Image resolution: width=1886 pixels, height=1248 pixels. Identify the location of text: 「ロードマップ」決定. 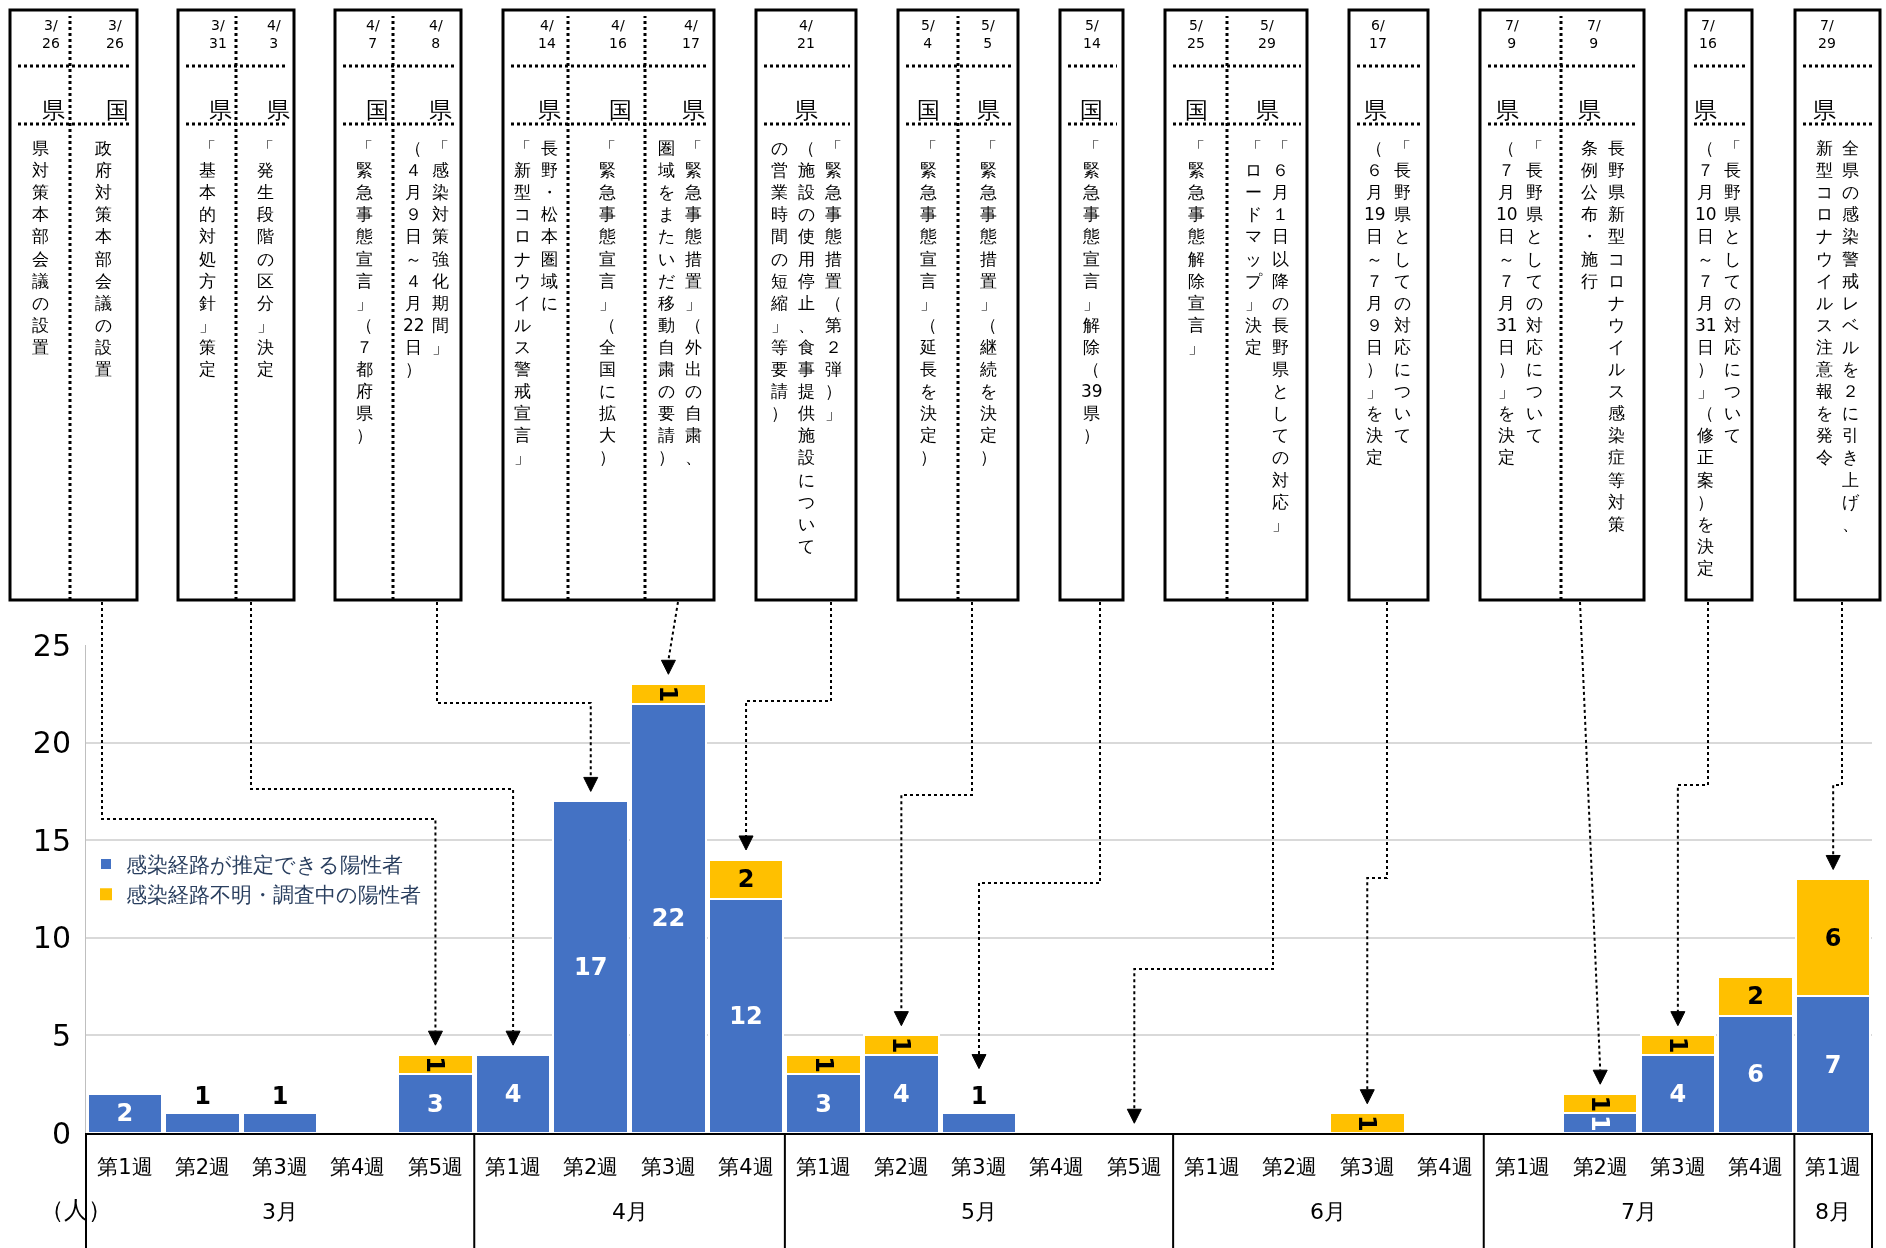
(1253, 247).